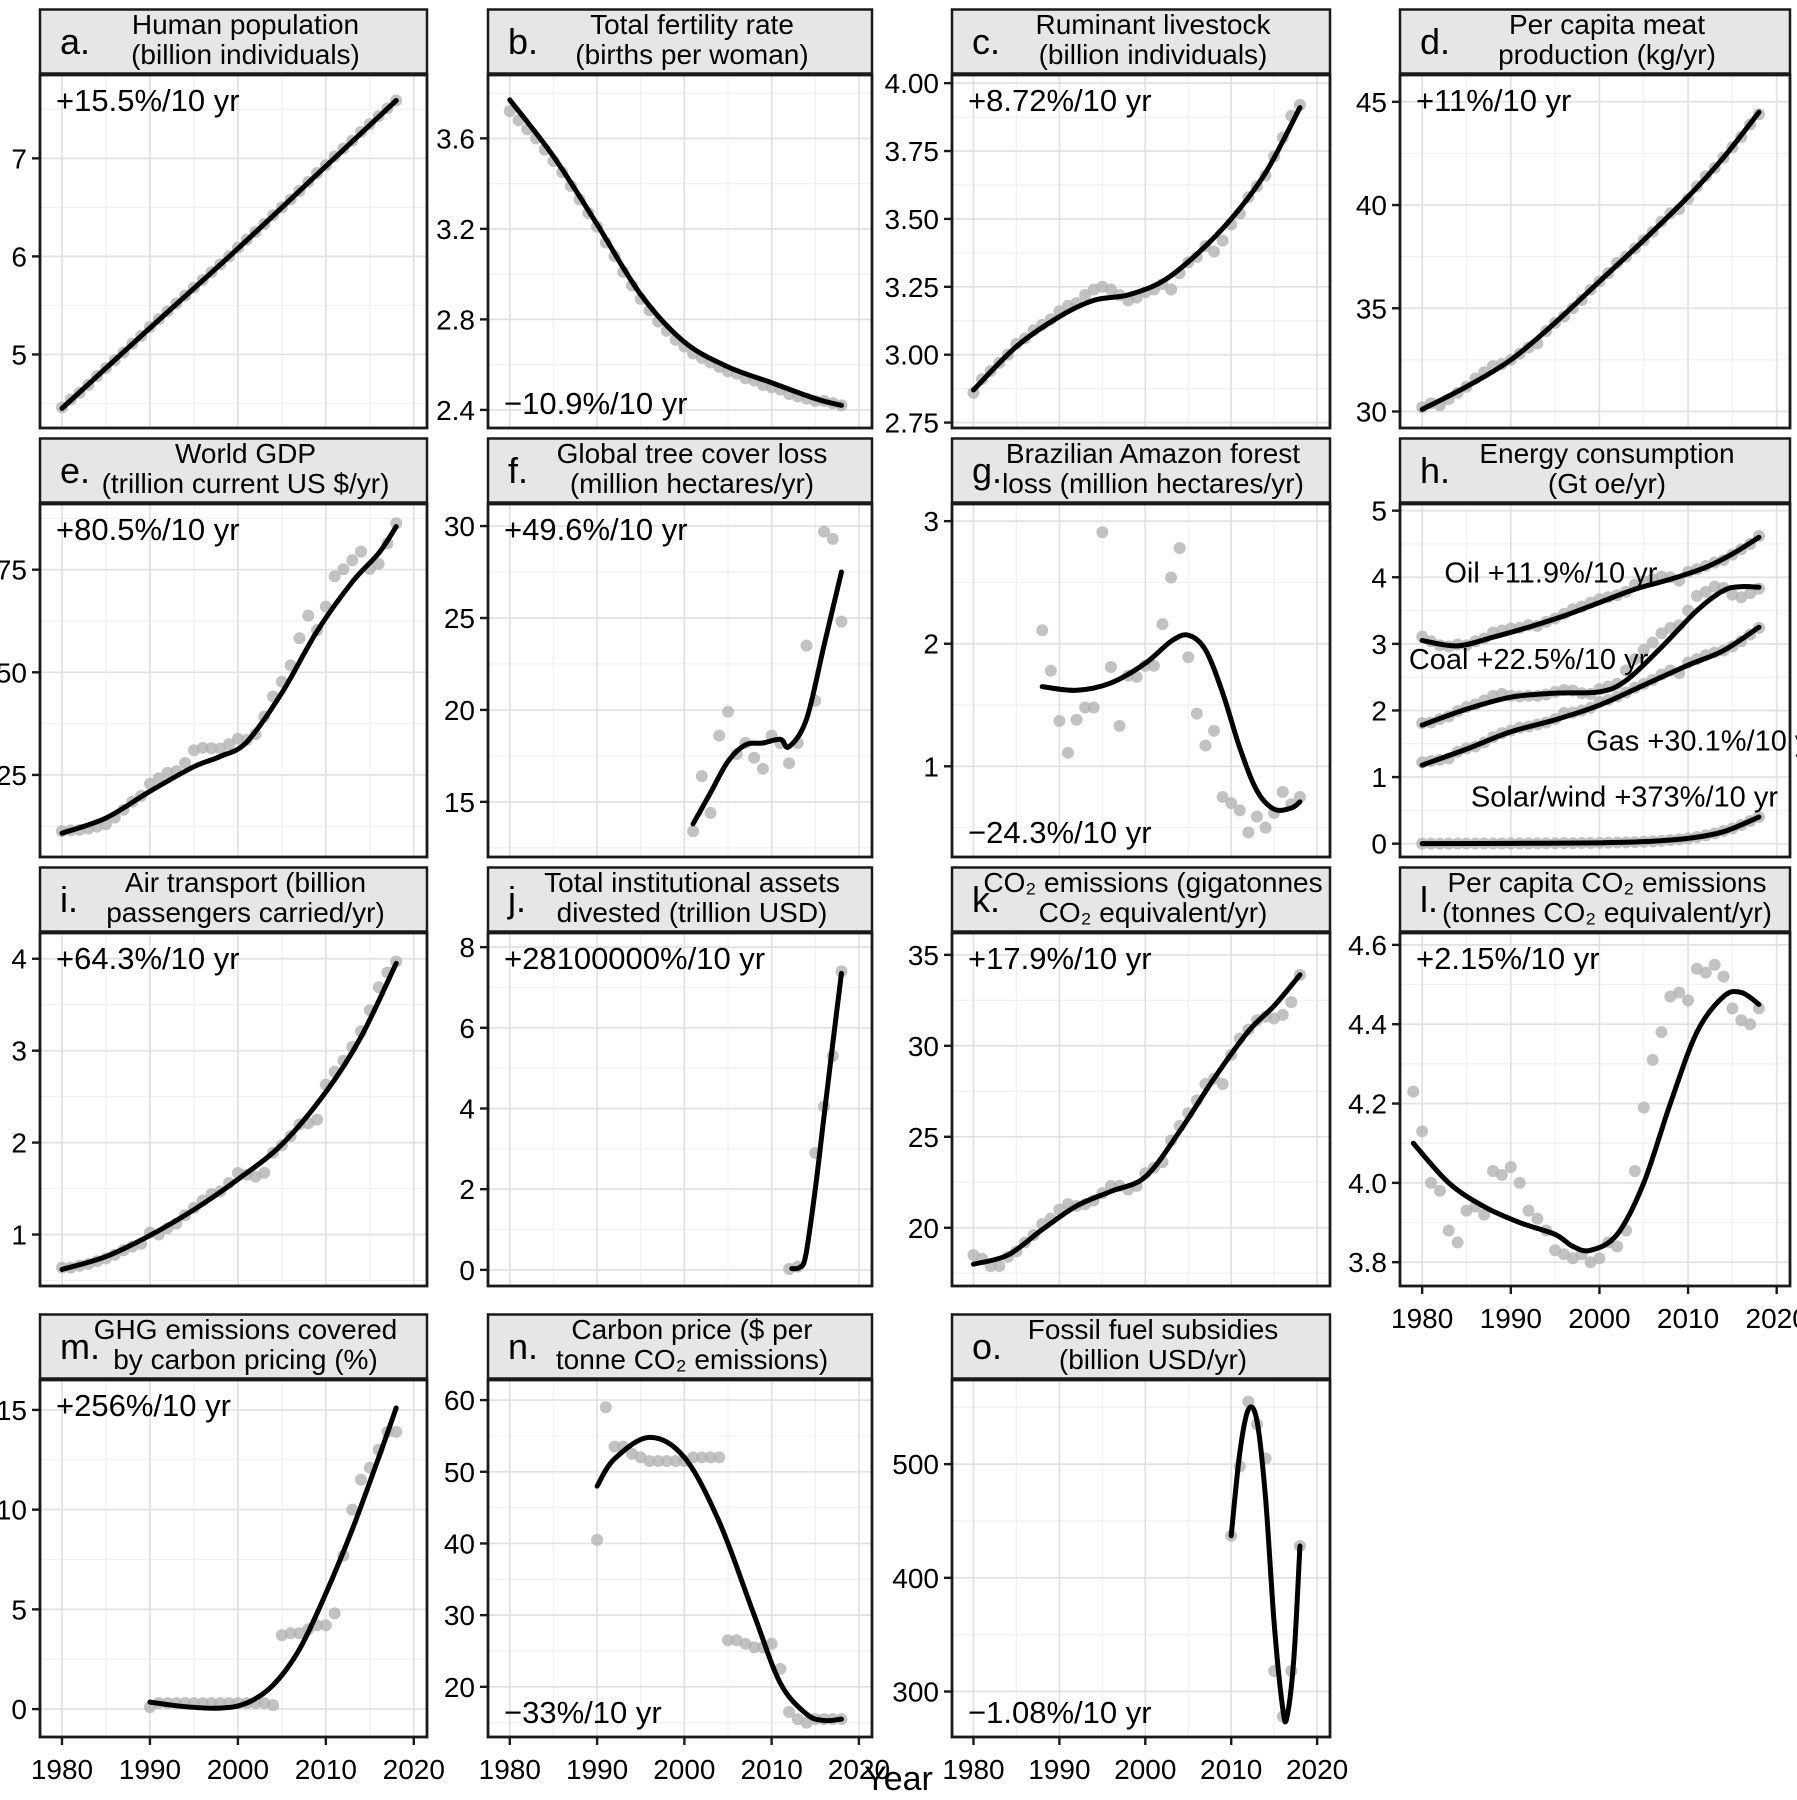 This screenshot has width=1797, height=1800. What do you see at coordinates (80, 1346) in the screenshot?
I see `panel-letter: m.` at bounding box center [80, 1346].